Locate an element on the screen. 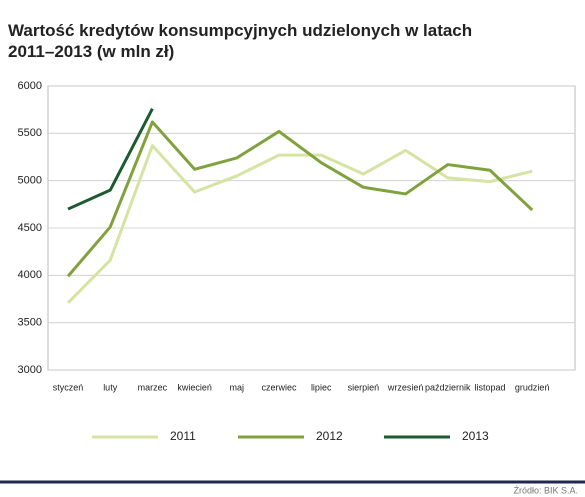  x-tick-label: styczeń is located at coordinates (68, 387).